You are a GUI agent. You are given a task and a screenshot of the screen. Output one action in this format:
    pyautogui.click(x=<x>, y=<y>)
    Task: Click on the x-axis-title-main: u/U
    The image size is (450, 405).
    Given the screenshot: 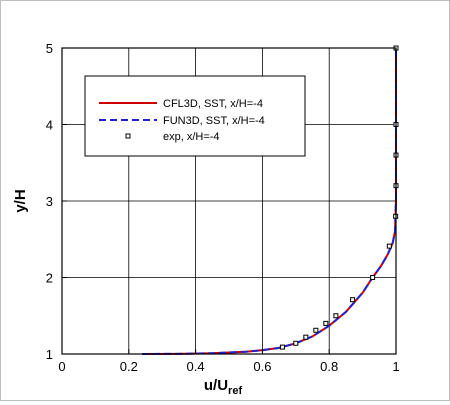 What is the action you would take?
    pyautogui.click(x=216, y=385)
    